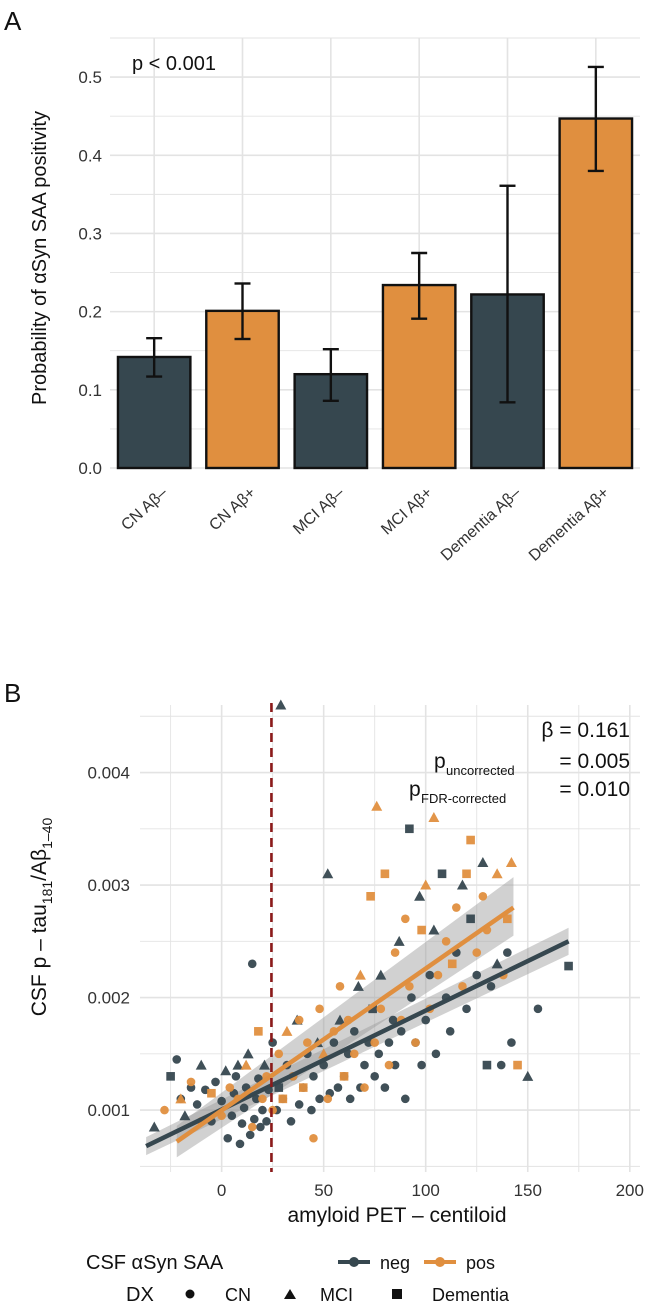  What do you see at coordinates (108, 942) in the screenshot?
I see `panel-b-y-ticks: 0.001 0.002 0.003 0.004` at bounding box center [108, 942].